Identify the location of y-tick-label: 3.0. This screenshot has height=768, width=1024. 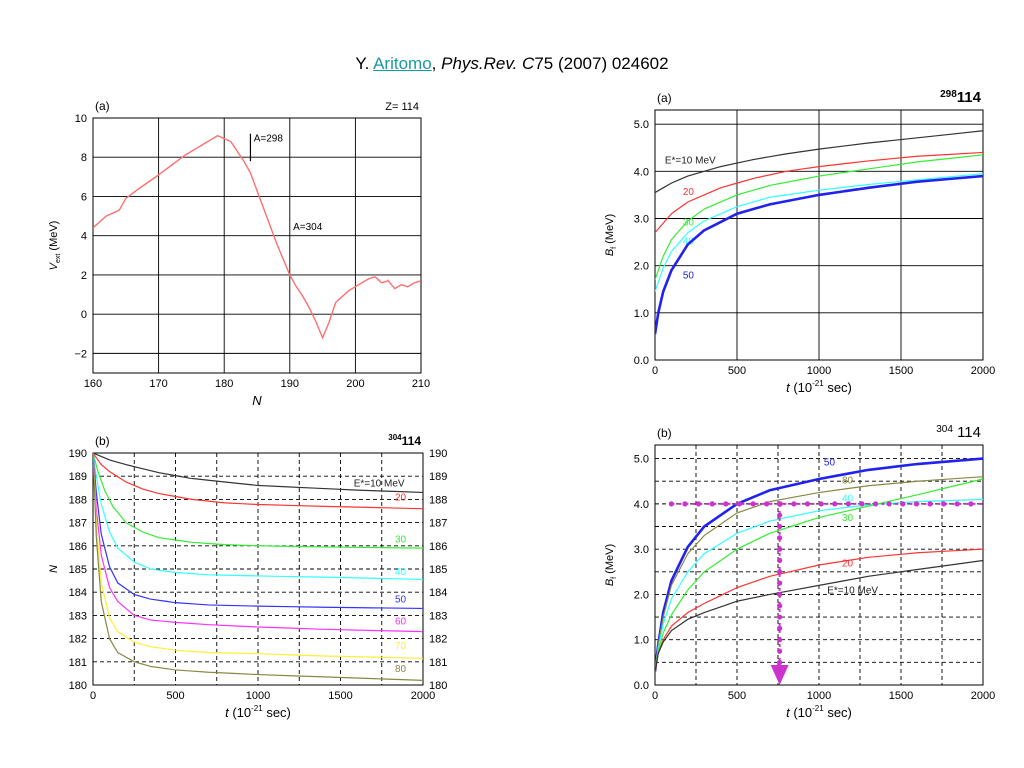
(641, 550).